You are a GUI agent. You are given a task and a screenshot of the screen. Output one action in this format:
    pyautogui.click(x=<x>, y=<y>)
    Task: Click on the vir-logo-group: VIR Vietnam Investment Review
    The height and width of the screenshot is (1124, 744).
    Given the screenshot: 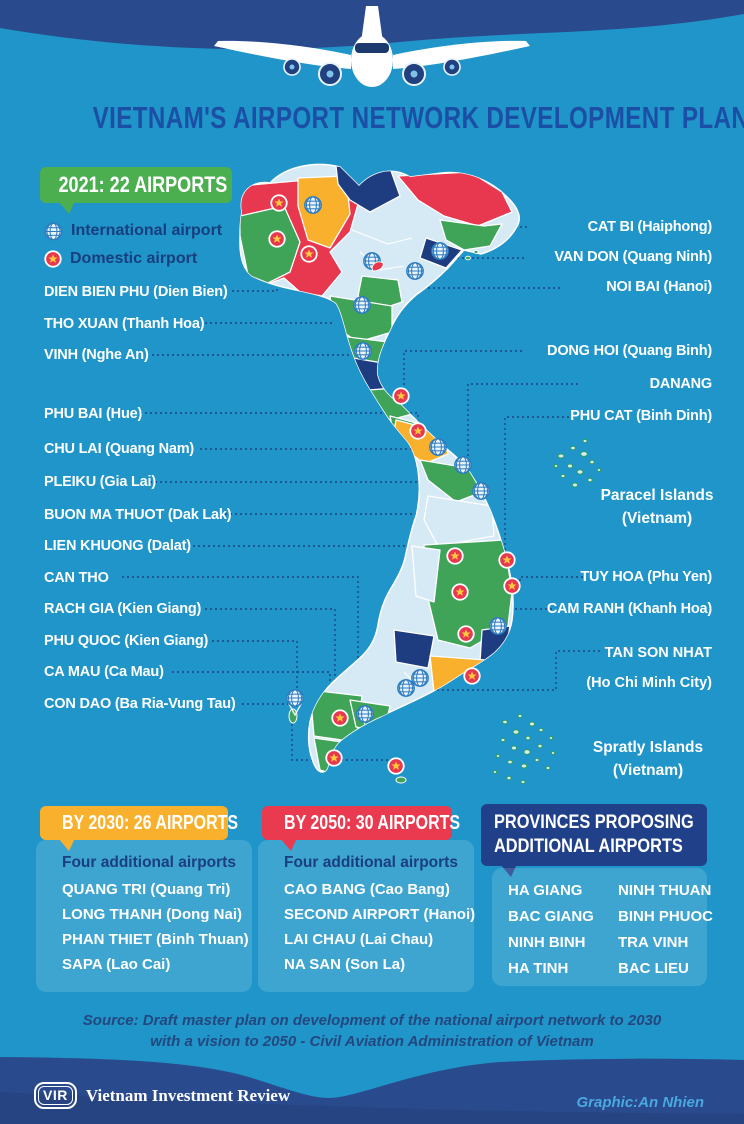 What is the action you would take?
    pyautogui.click(x=162, y=1095)
    